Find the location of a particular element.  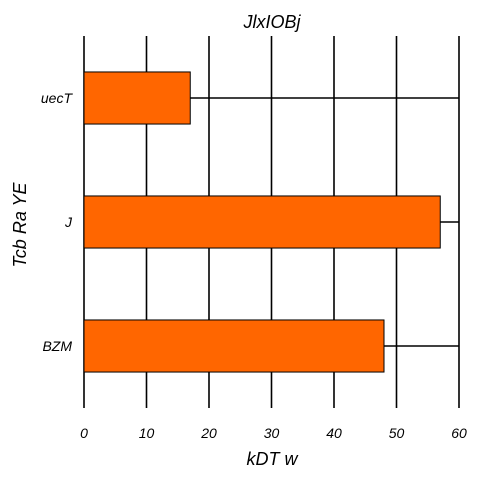

x-tick-label: 30 is located at coordinates (272, 433).